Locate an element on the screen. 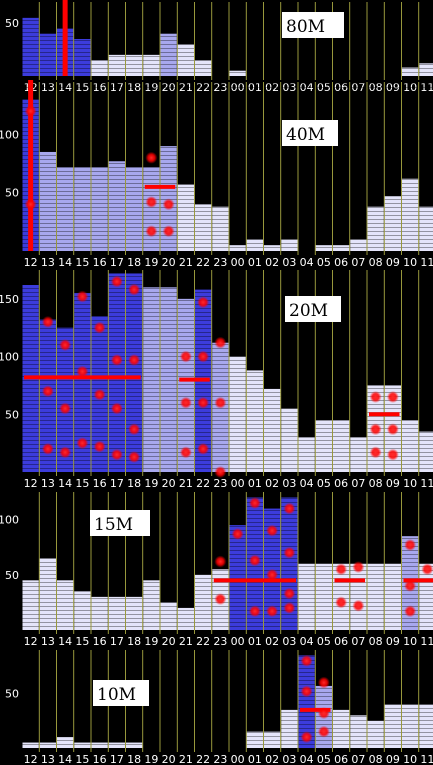  hour-label-12: 12 is located at coordinates (31, 483).